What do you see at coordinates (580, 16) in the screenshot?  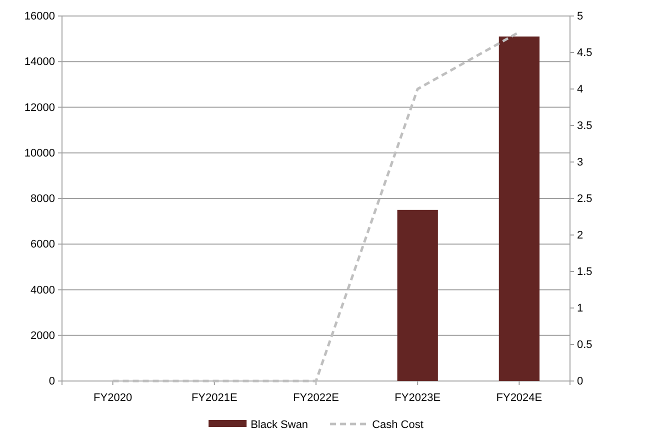 I see `y2-tick-label: 5` at bounding box center [580, 16].